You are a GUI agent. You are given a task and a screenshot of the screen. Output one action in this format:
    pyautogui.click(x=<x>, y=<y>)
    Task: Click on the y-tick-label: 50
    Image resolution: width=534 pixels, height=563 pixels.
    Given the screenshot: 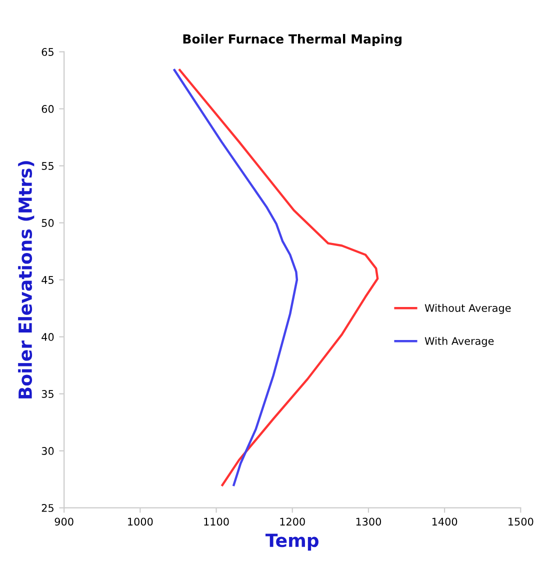 What is the action you would take?
    pyautogui.click(x=48, y=223)
    